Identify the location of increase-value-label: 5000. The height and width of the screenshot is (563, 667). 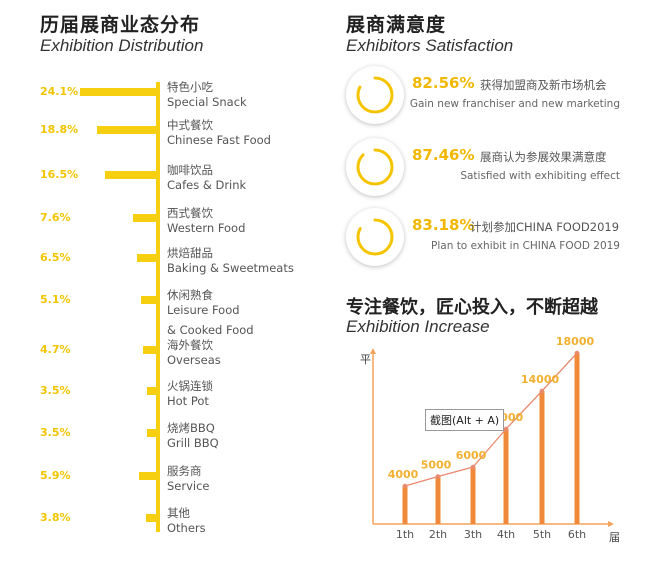
(436, 465).